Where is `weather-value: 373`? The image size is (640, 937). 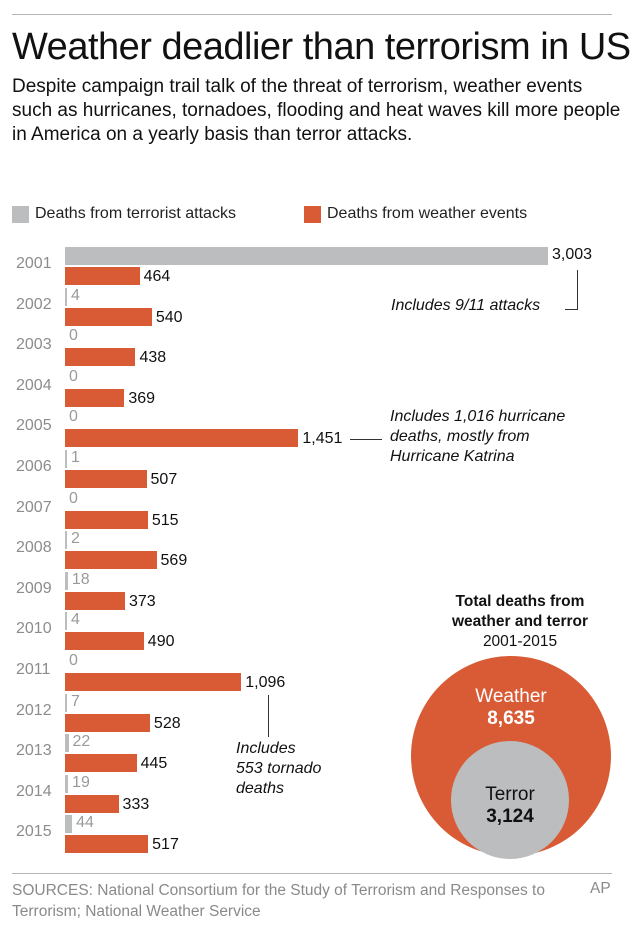
weather-value: 373 is located at coordinates (142, 601).